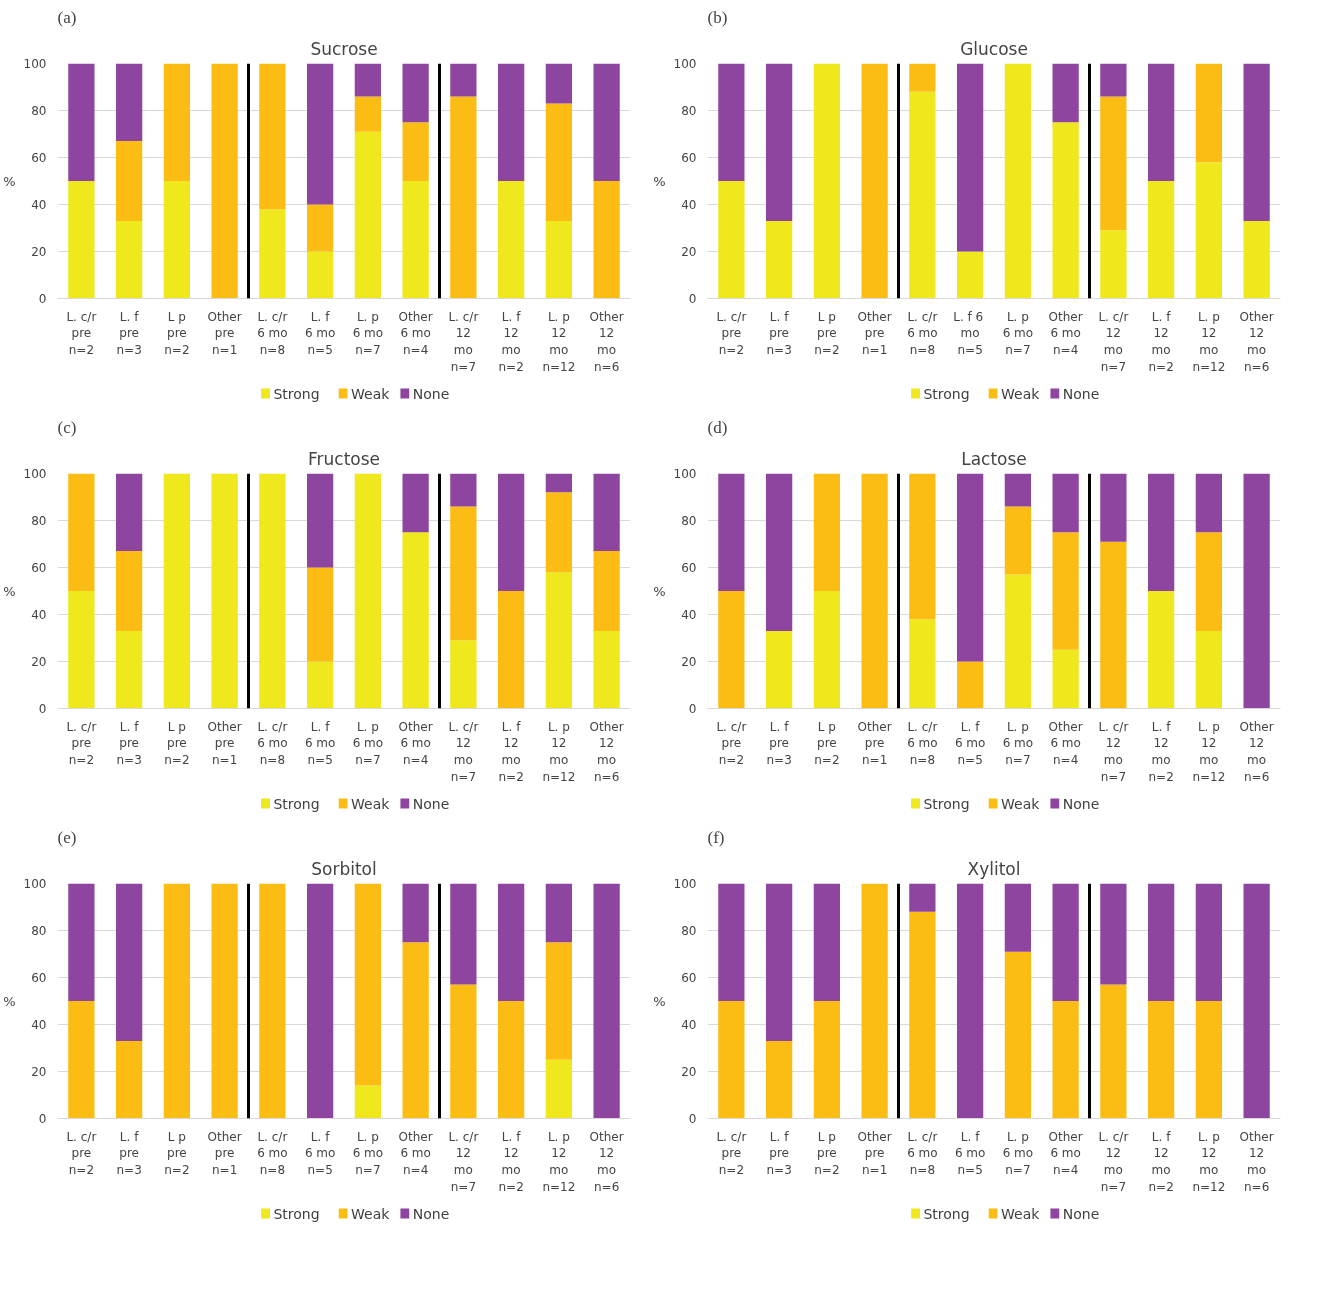 Image resolution: width=1337 pixels, height=1313 pixels. Describe the element at coordinates (1256, 751) in the screenshot. I see `x-tick-label: Other 12 mo n=6` at that location.